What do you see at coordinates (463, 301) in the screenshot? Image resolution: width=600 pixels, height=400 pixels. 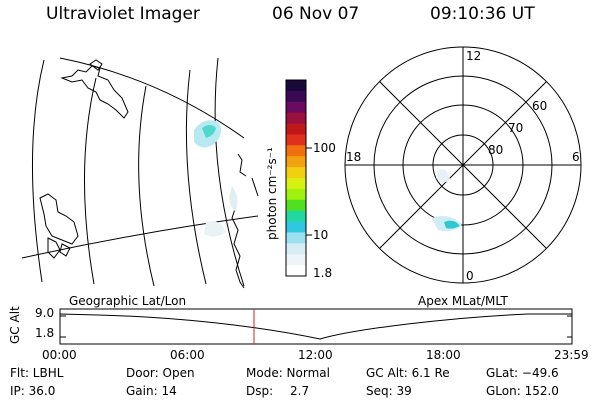 I see `timeline-right-header: Apex MLat/MLT` at bounding box center [463, 301].